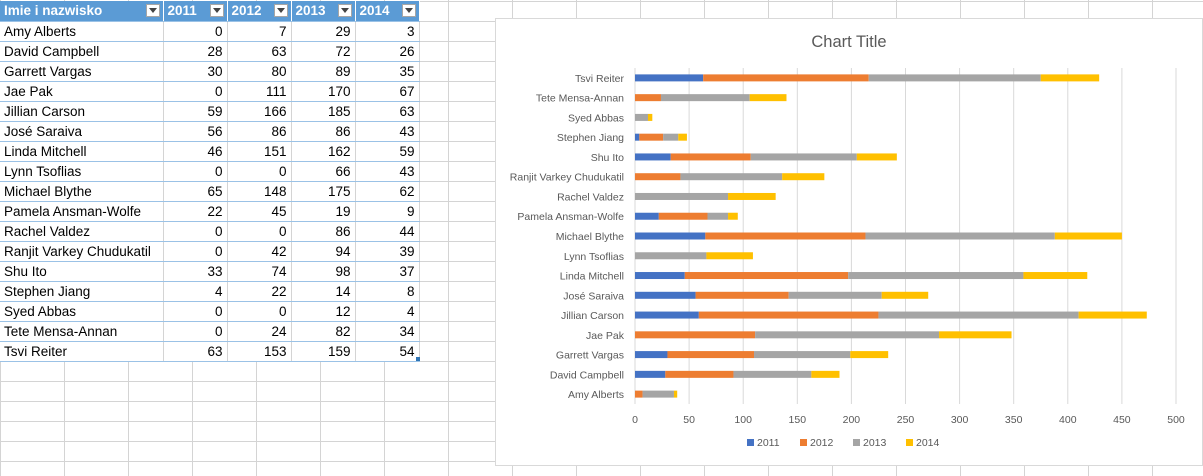 This screenshot has height=476, width=1203. Describe the element at coordinates (82, 251) in the screenshot. I see `cell-name: Ranjit Varkey Chudukatil` at that location.